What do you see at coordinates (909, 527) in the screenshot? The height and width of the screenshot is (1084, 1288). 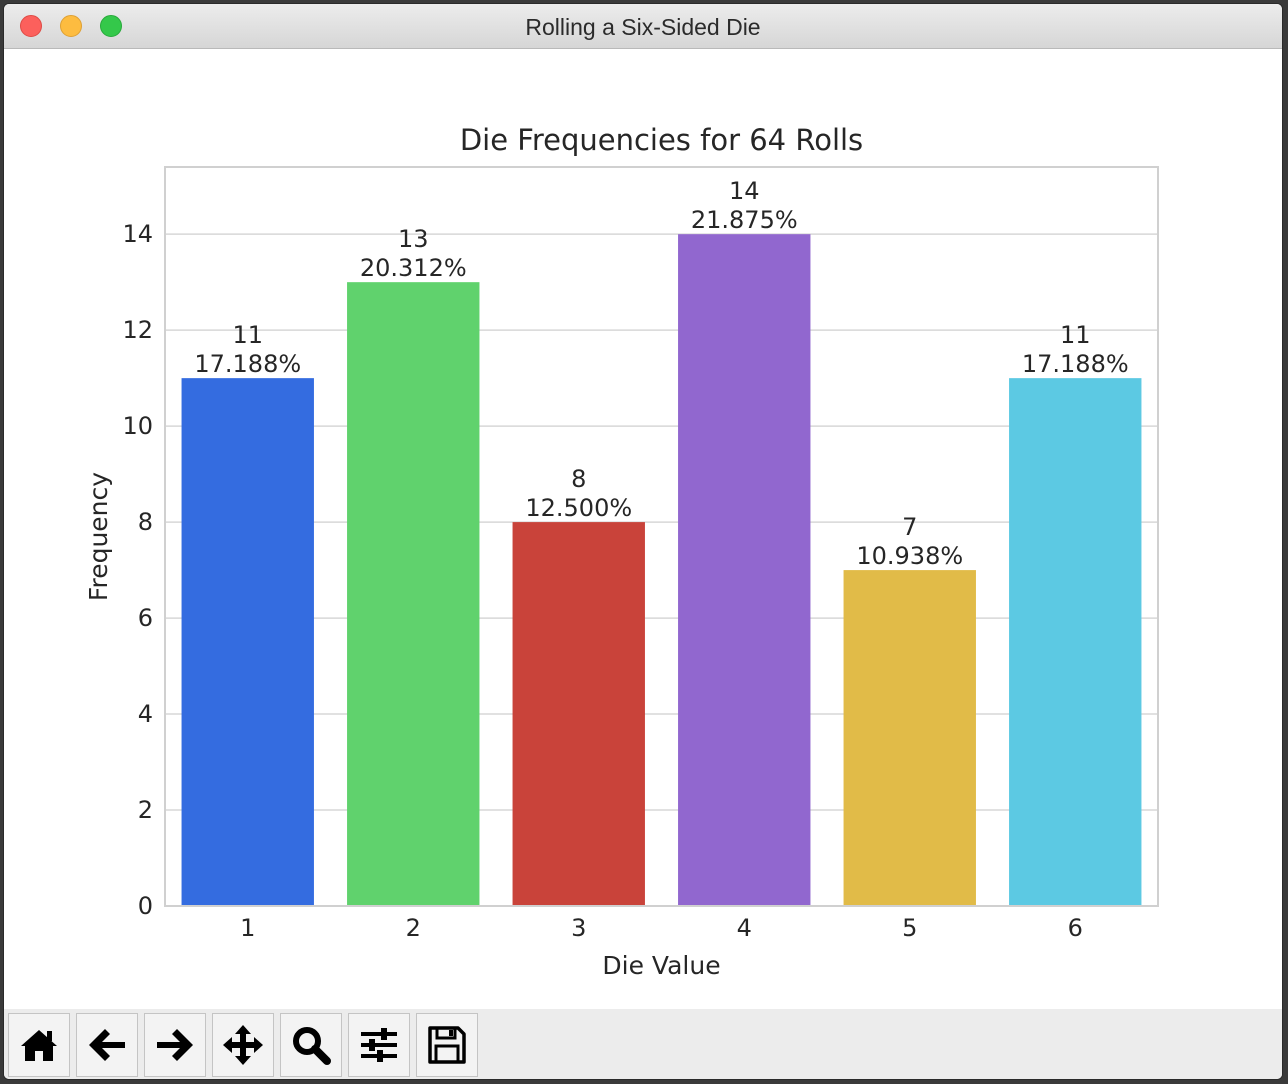 I see `bar-count-label: 7` at bounding box center [909, 527].